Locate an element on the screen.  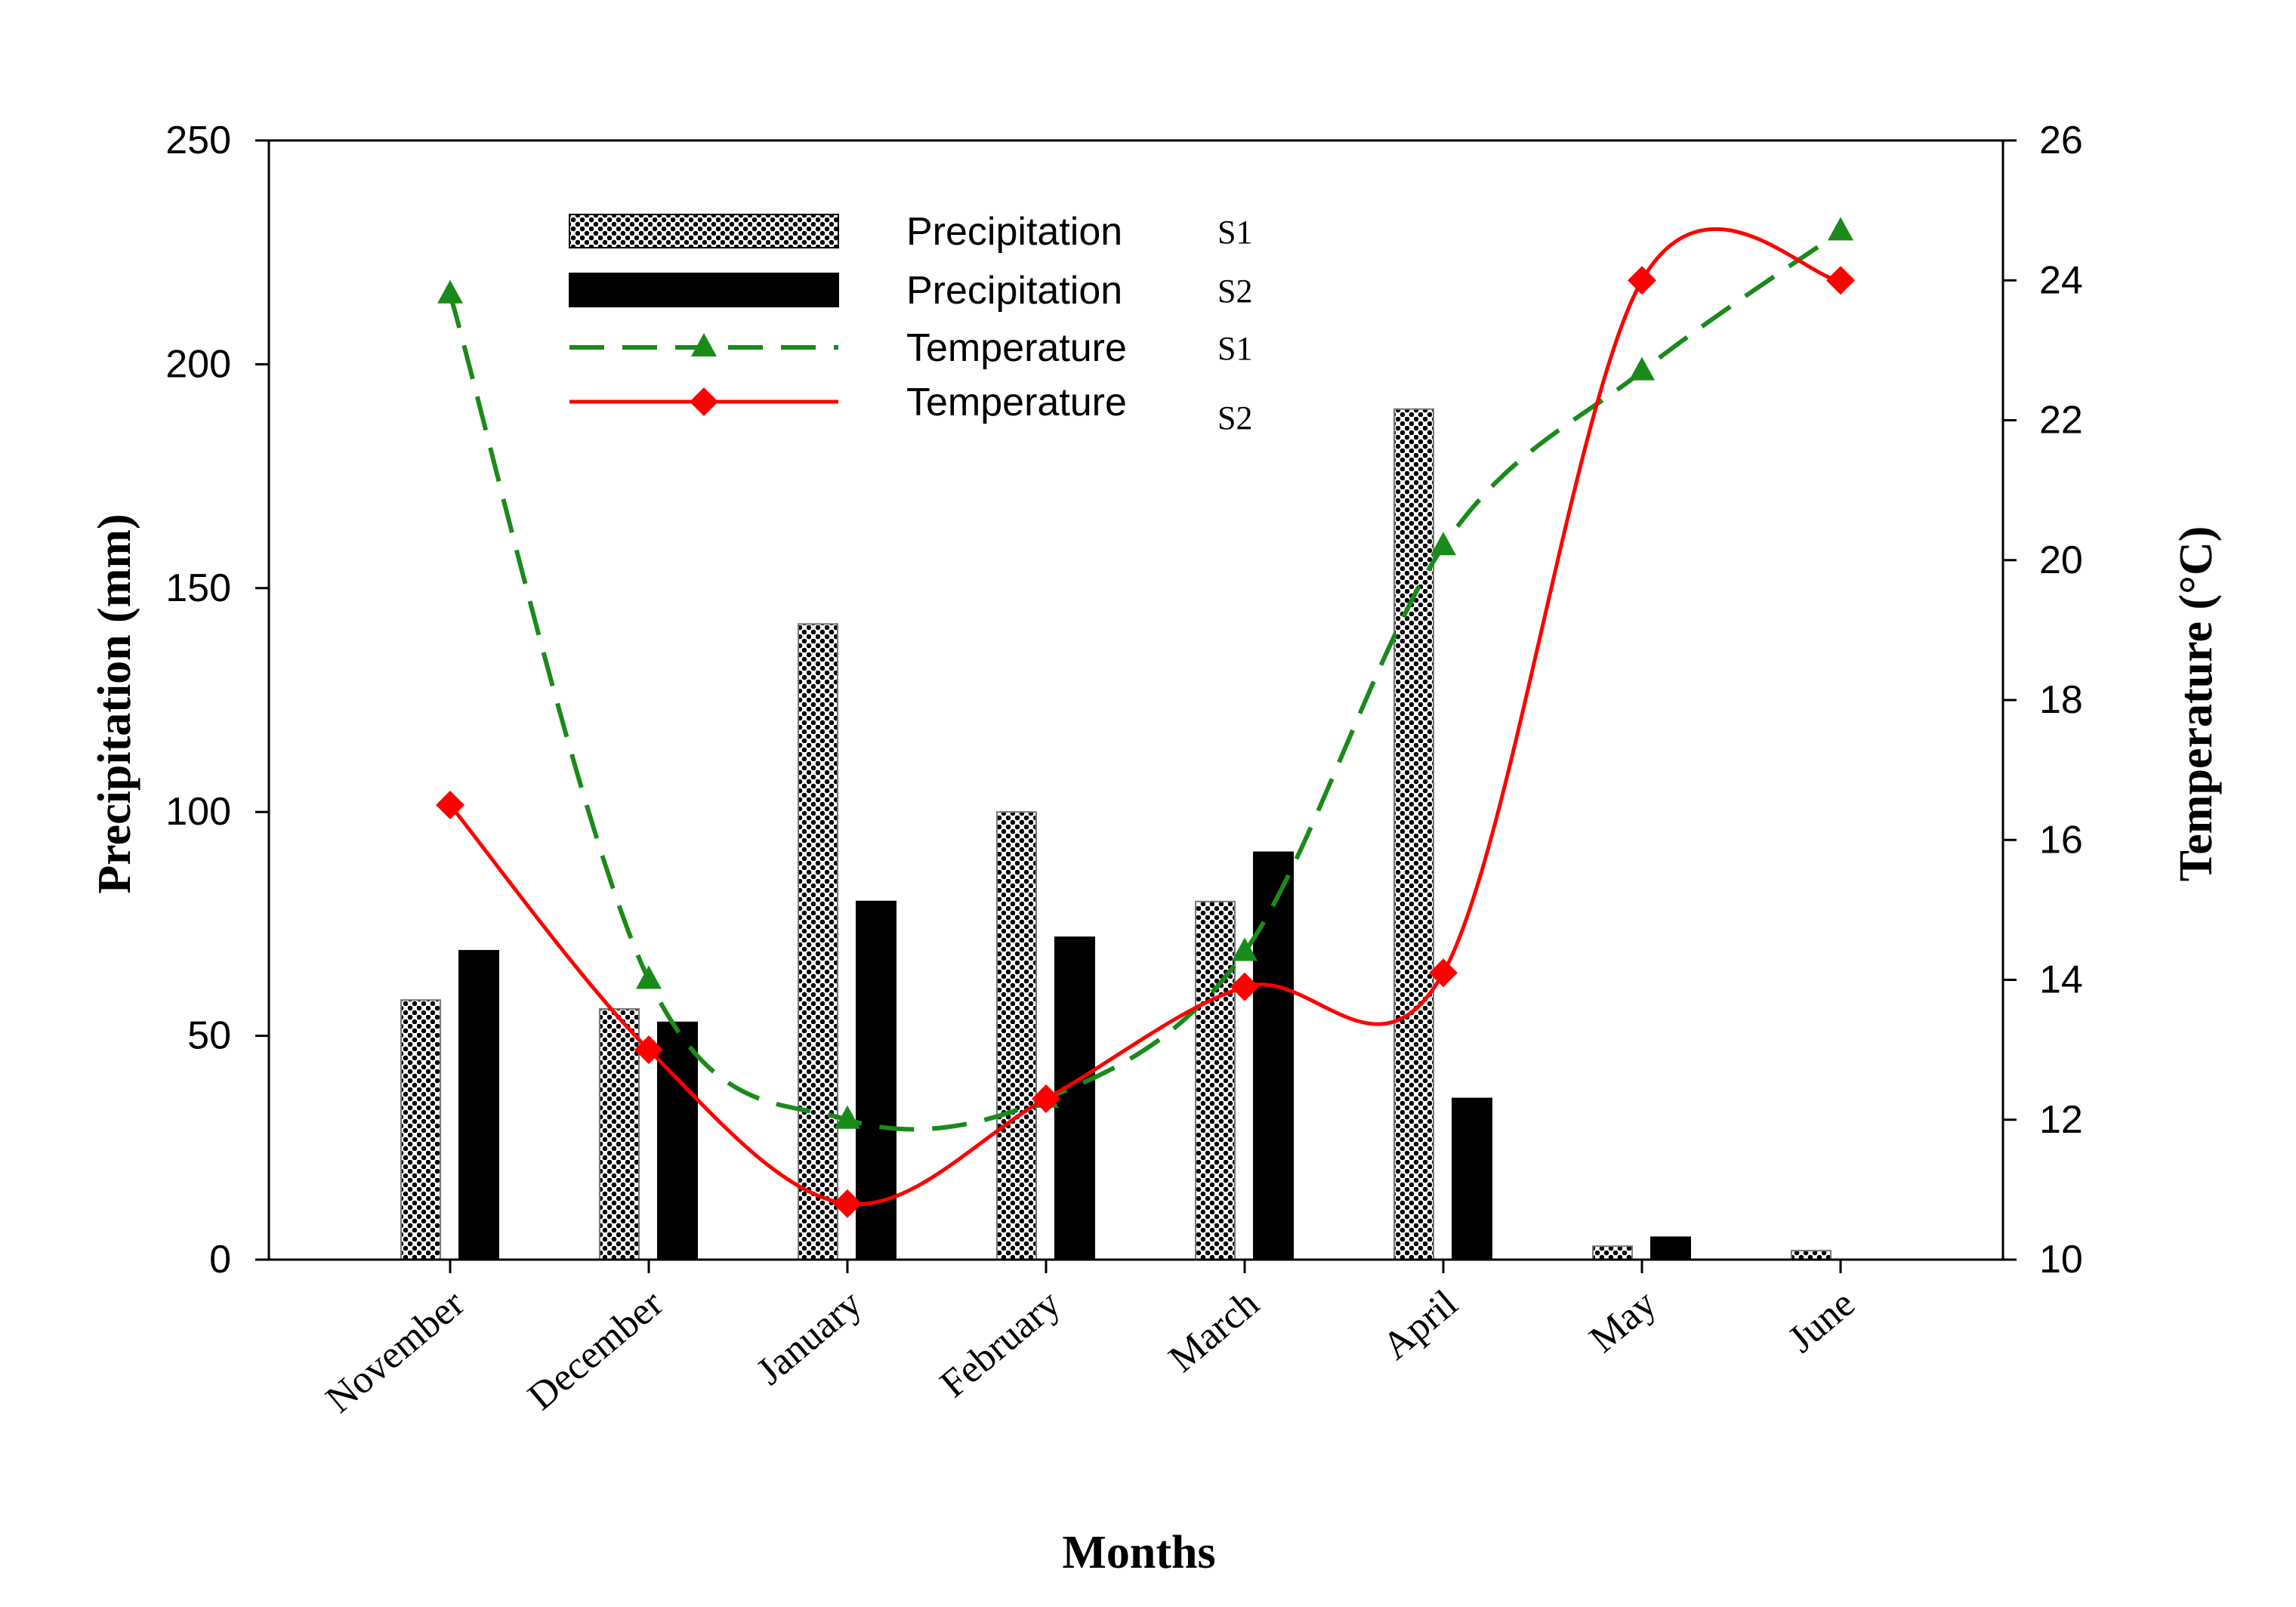
bar-s2-april is located at coordinates (1472, 1179).